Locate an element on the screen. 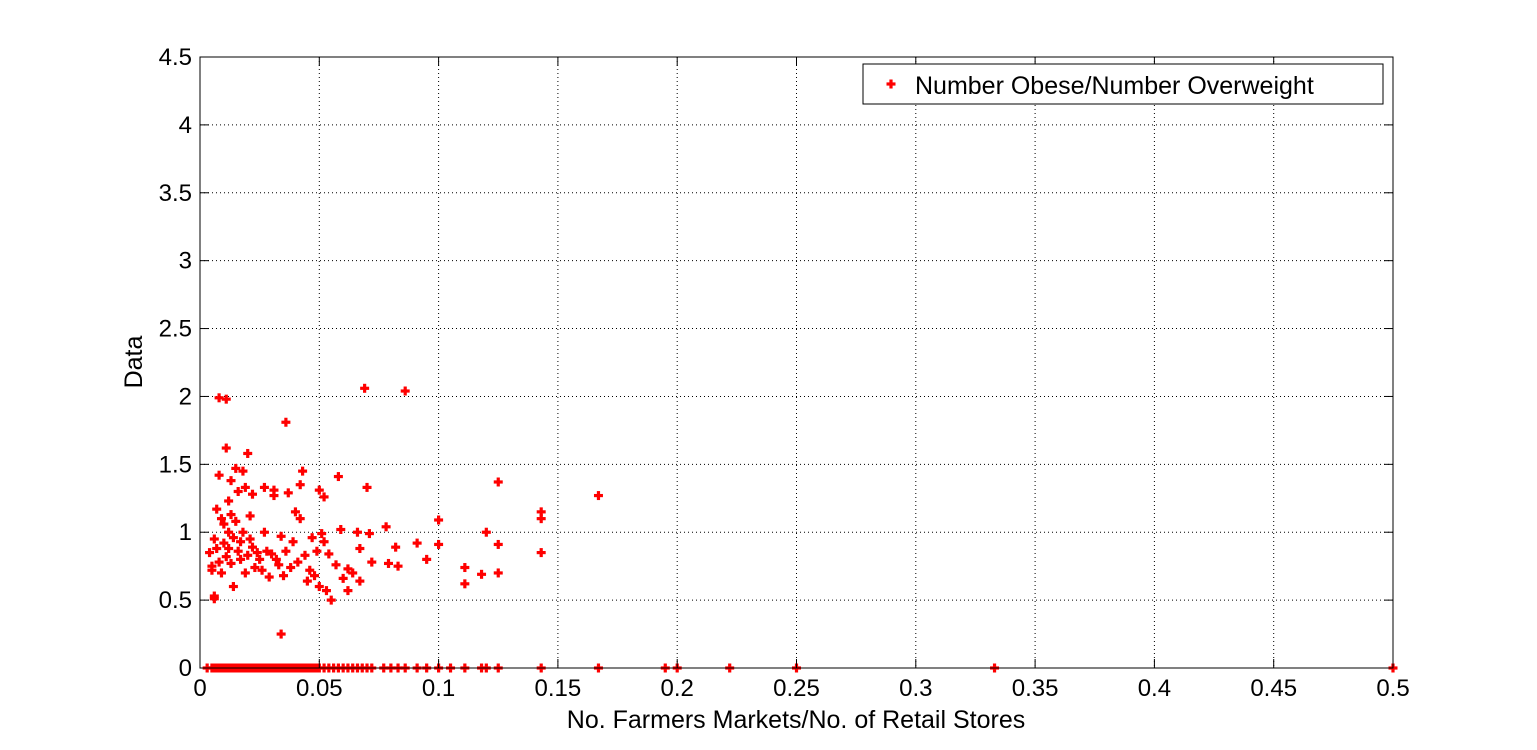 The height and width of the screenshot is (750, 1537). y-axis-label: Data is located at coordinates (134, 362).